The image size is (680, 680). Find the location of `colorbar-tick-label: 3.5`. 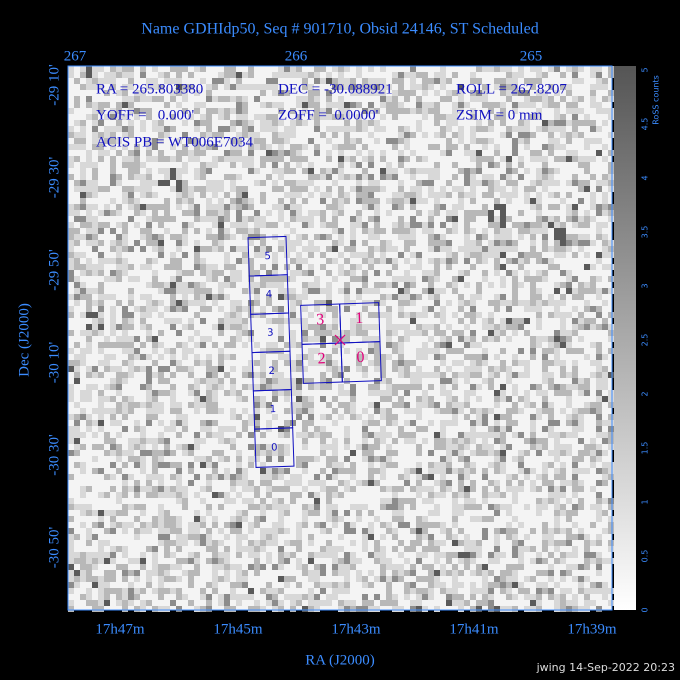

colorbar-tick-label: 3.5 is located at coordinates (645, 232).